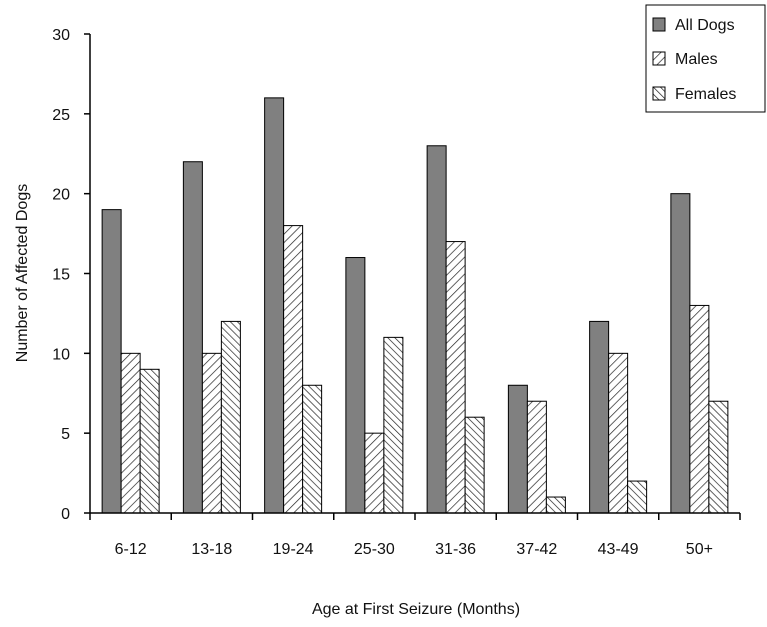  Describe the element at coordinates (293, 549) in the screenshot. I see `x-tick-label: 19-24` at that location.